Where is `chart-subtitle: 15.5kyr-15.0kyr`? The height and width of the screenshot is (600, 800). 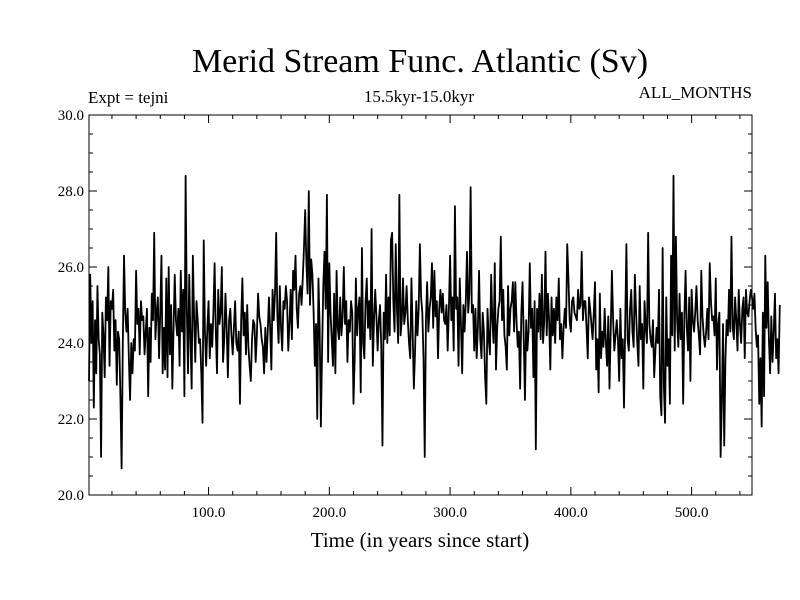 chart-subtitle: 15.5kyr-15.0kyr is located at coordinates (419, 96).